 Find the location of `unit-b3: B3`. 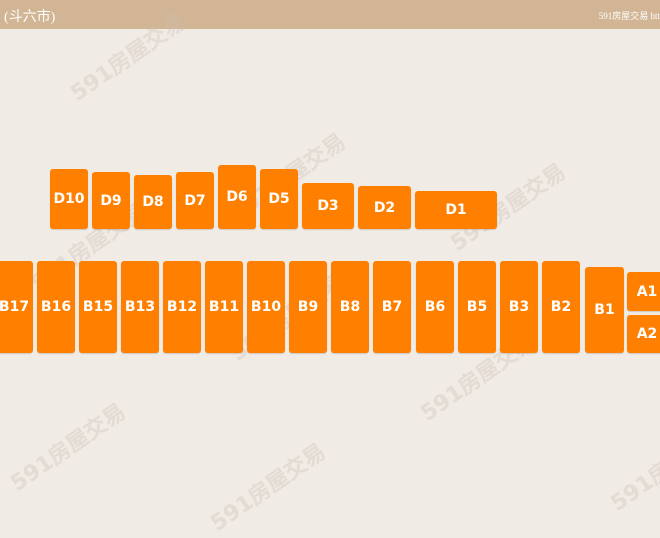

unit-b3: B3 is located at coordinates (519, 307).